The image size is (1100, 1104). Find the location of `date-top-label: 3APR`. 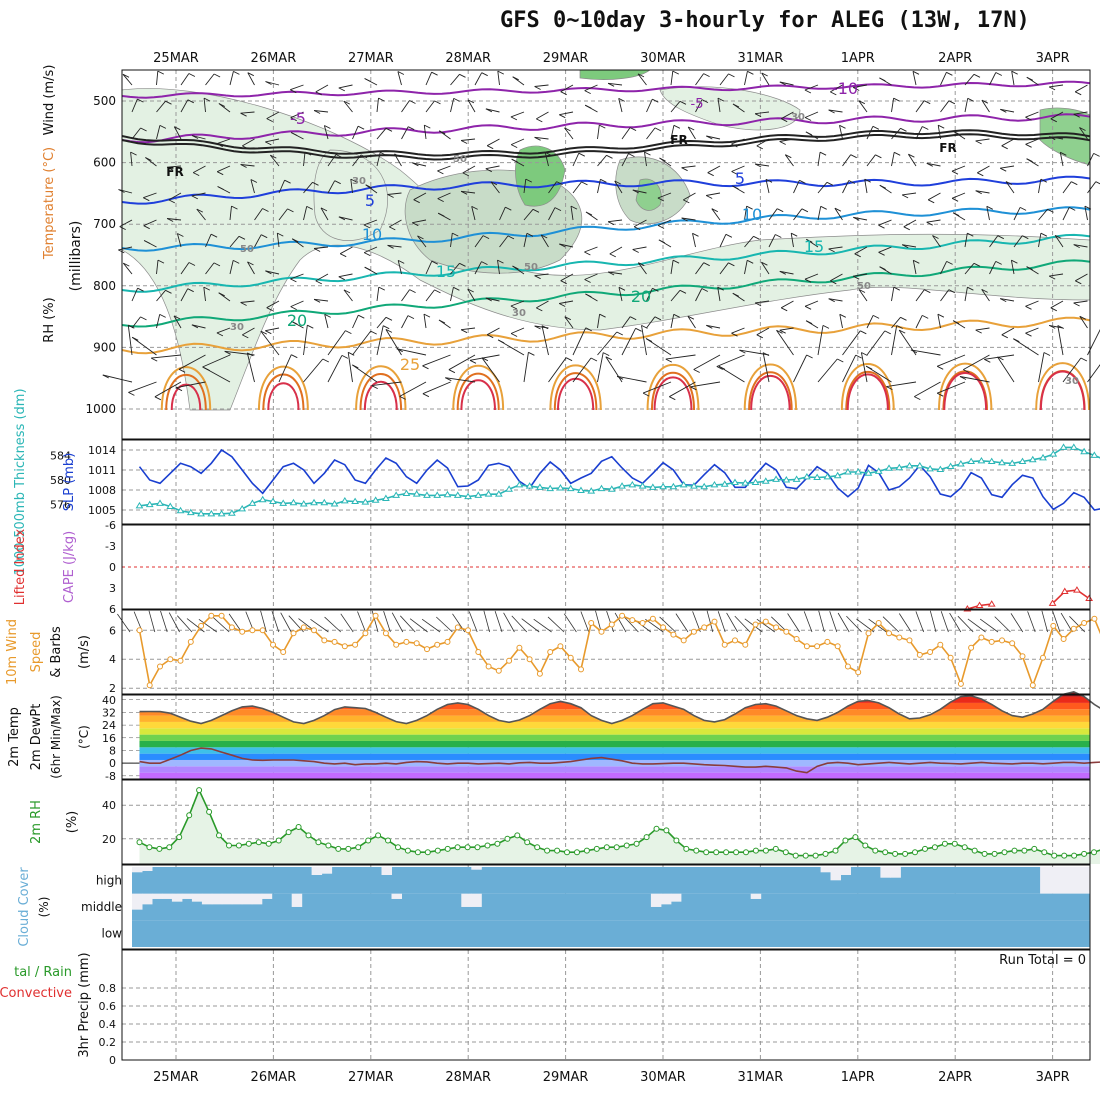

date-top-label: 3APR is located at coordinates (1053, 58).